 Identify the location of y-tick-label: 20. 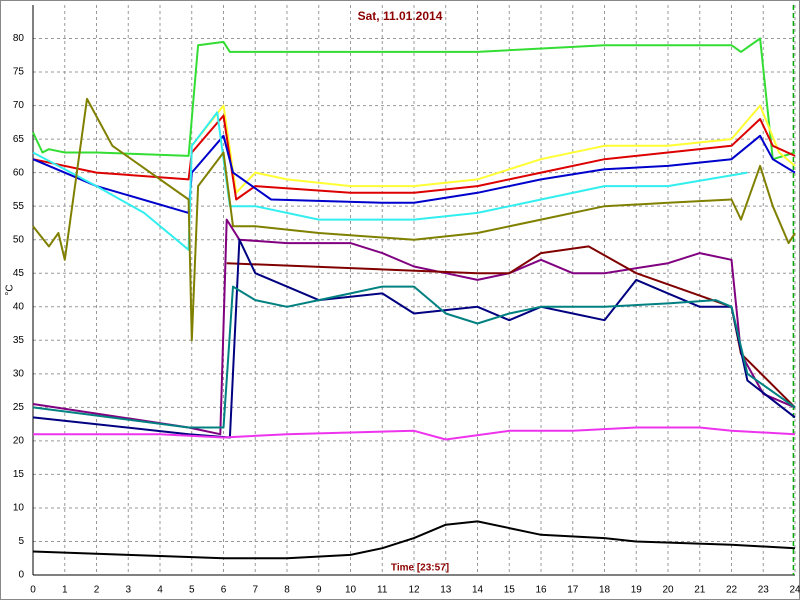
(19, 441).